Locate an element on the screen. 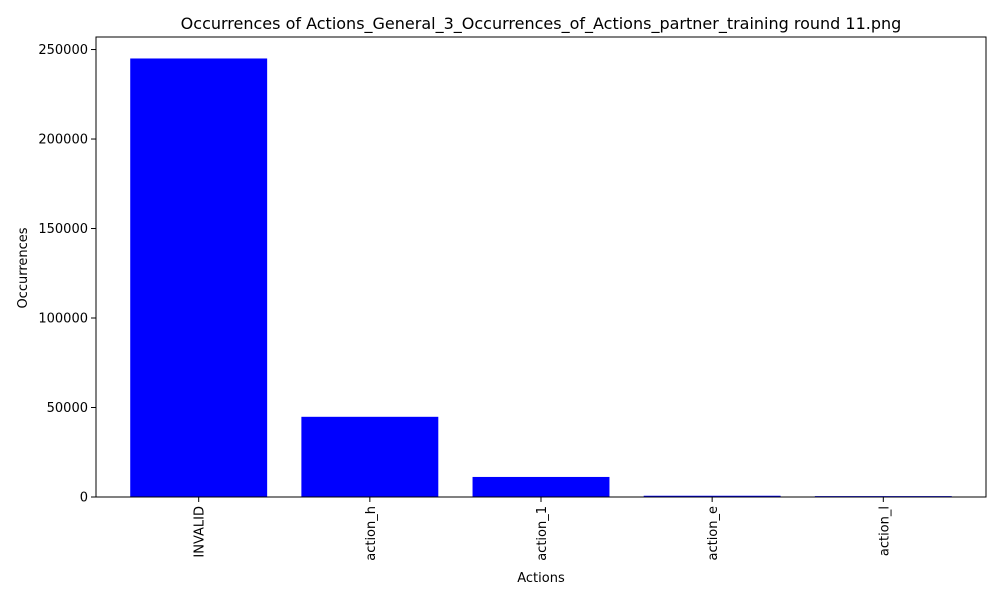 This screenshot has width=1000, height=604. x-tick-label: action_e is located at coordinates (713, 533).